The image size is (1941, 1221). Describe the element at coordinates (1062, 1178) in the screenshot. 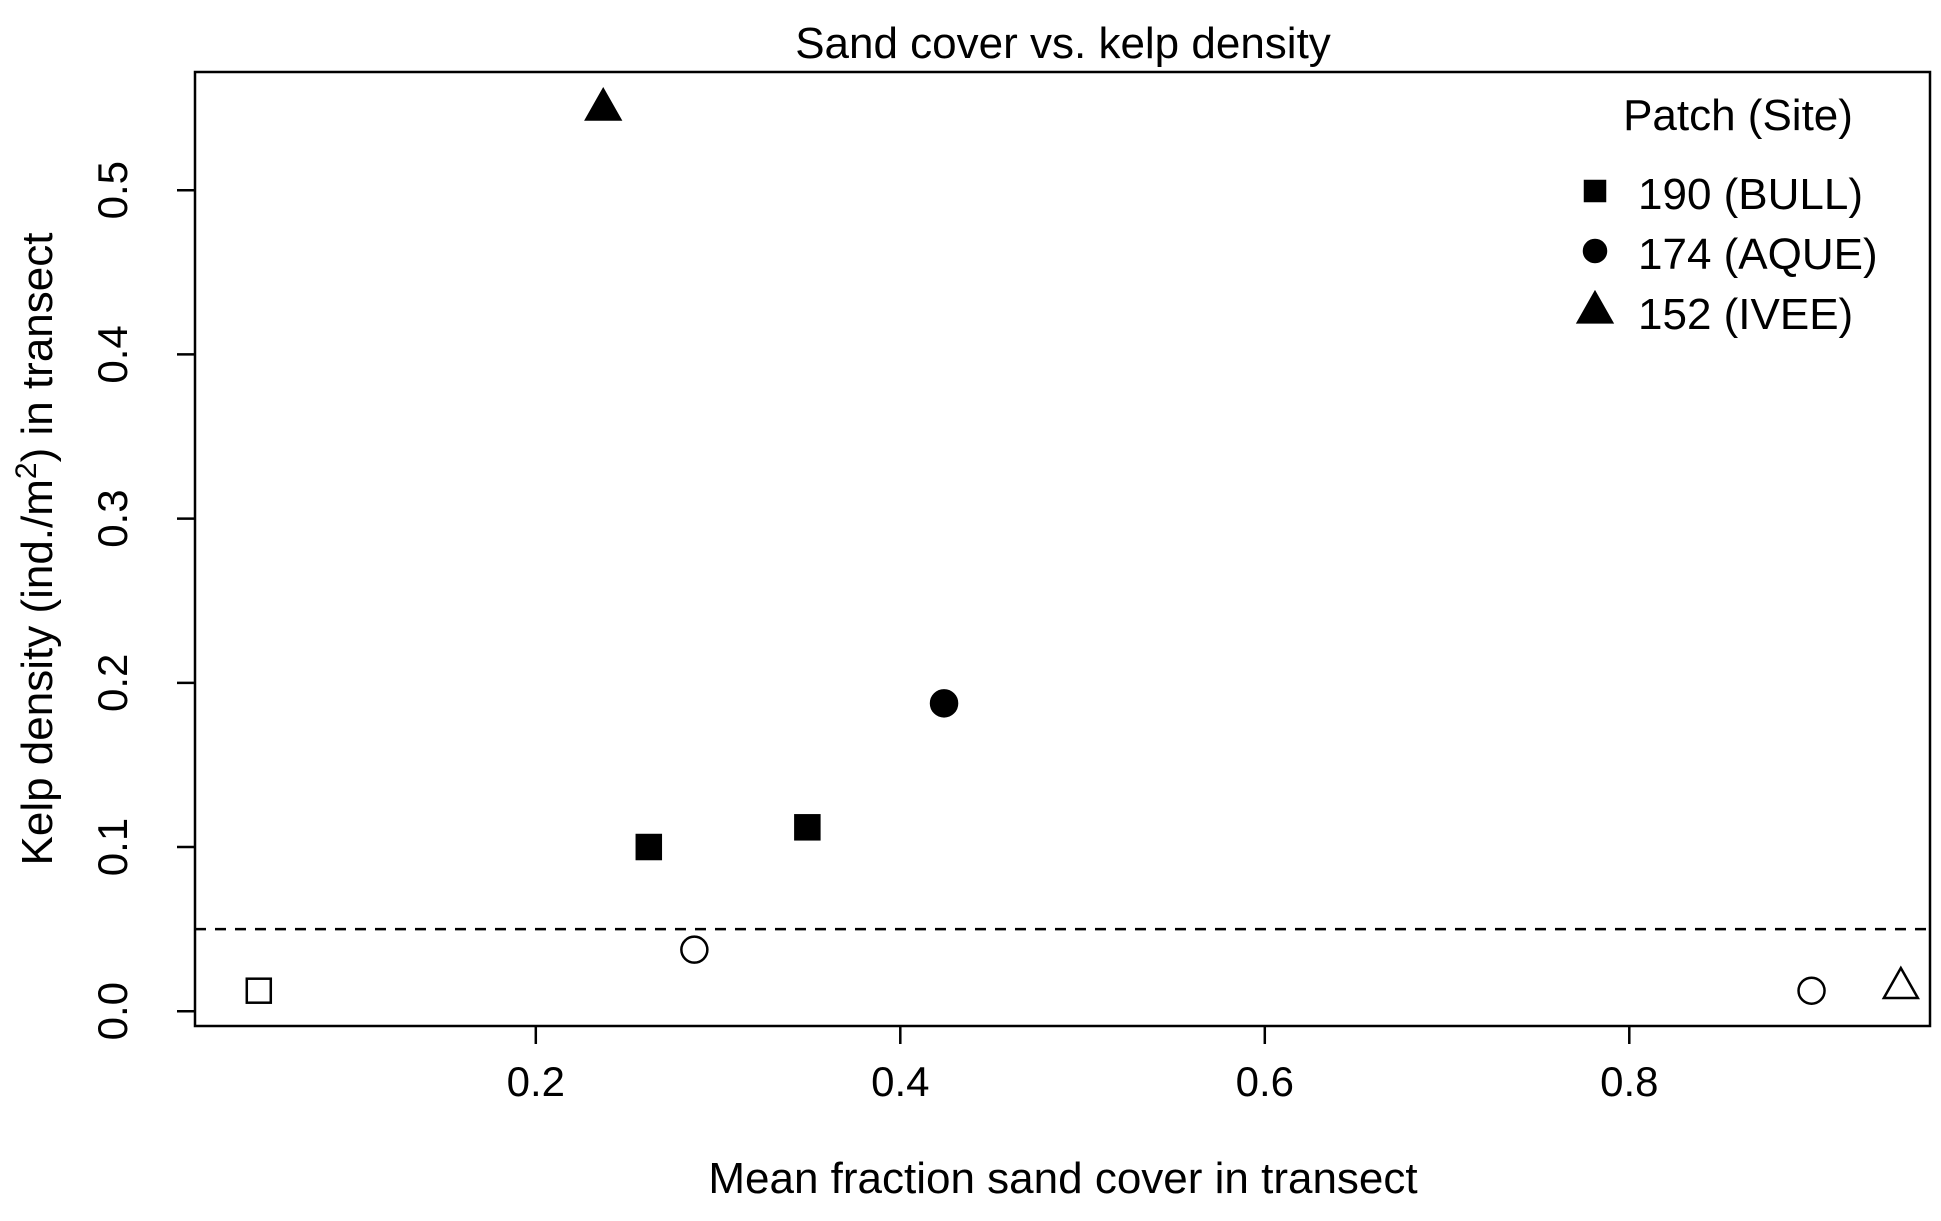

I see `x-axis-label: Mean fraction sand cover in transect` at that location.